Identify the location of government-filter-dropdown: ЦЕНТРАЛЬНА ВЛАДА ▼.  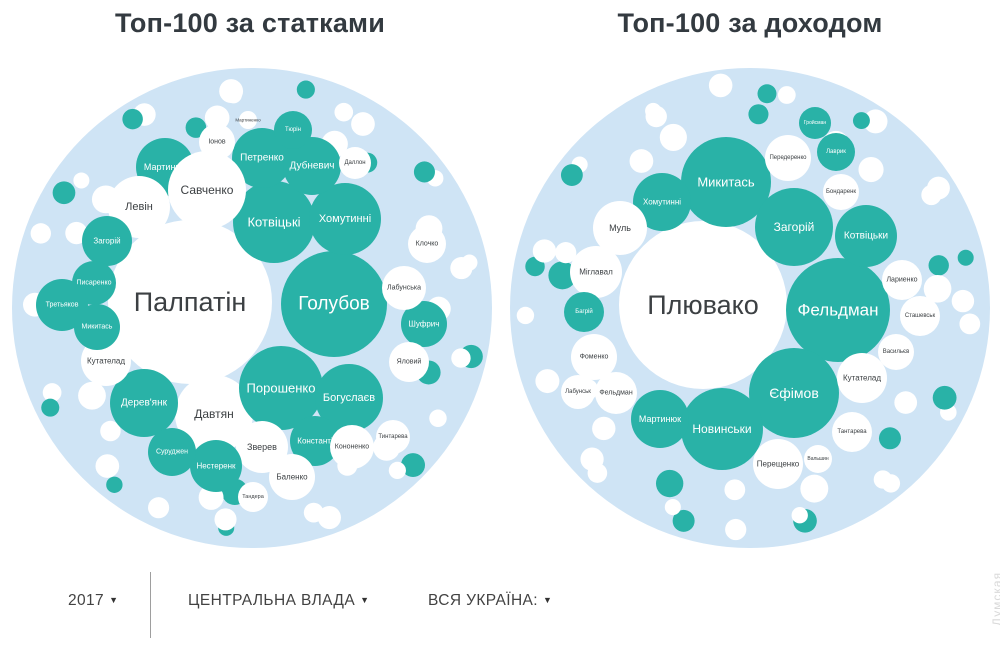
(278, 601).